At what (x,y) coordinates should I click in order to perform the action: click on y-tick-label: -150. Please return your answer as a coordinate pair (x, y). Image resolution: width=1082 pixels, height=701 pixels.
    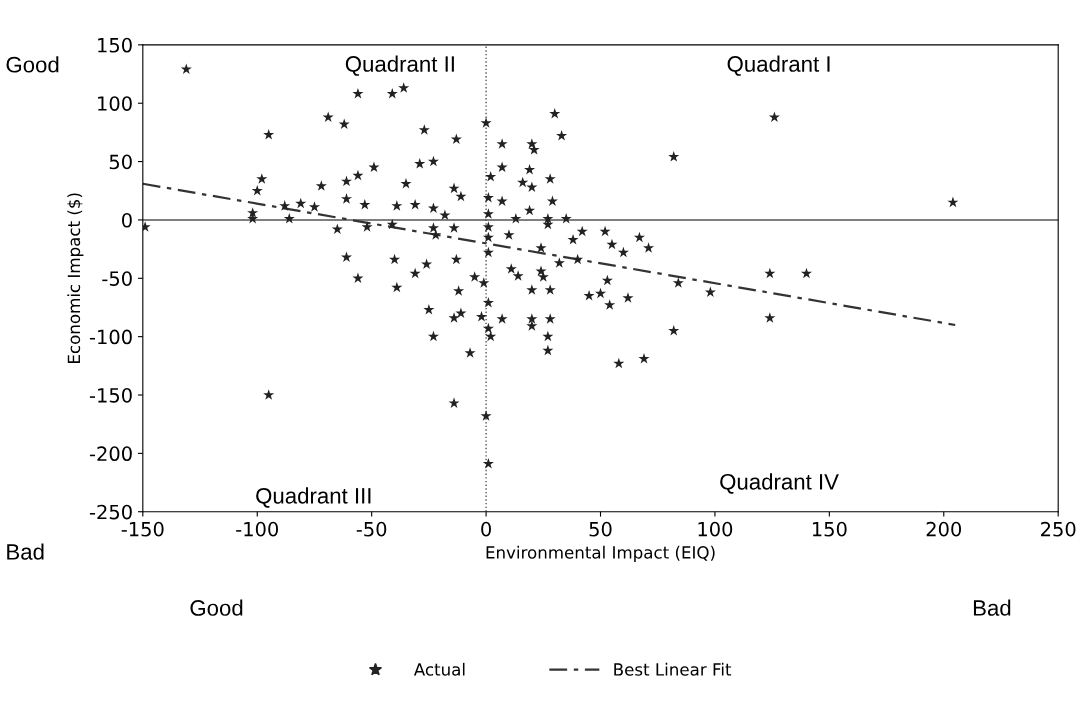
    Looking at the image, I should click on (110, 395).